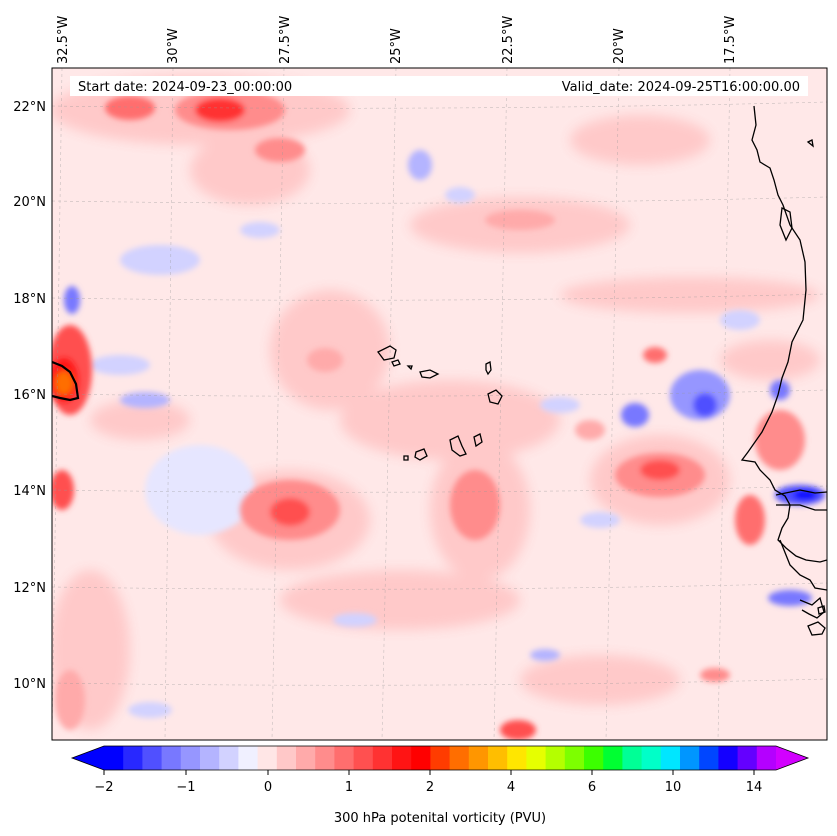 The height and width of the screenshot is (836, 837). What do you see at coordinates (88, 758) in the screenshot?
I see `colorbar-extend-low` at bounding box center [88, 758].